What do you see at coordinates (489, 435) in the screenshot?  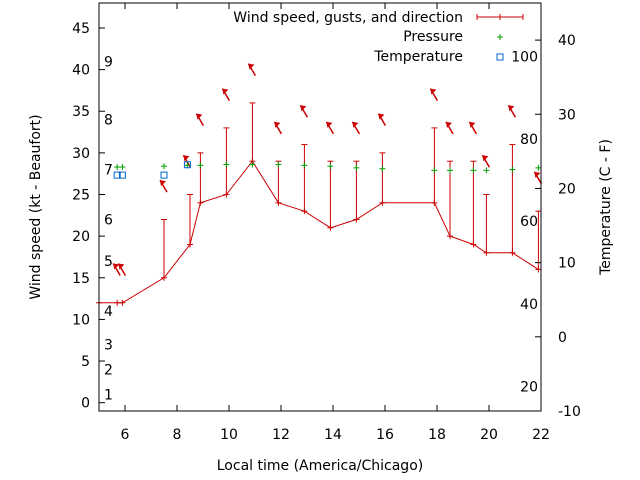 I see `x-tick-label: 20` at bounding box center [489, 435].